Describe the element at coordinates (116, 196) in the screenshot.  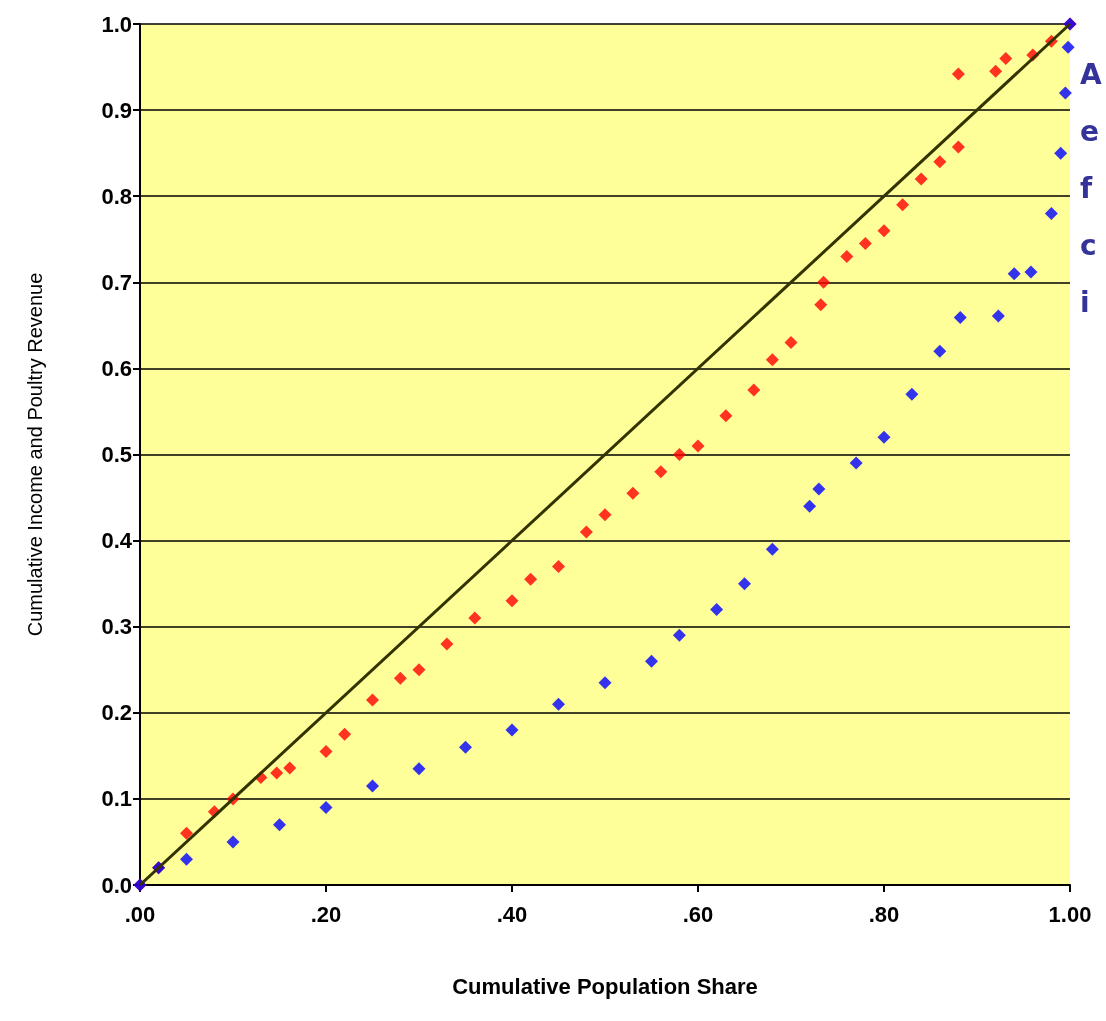
I see `y-tick-label: 0.8` at that location.